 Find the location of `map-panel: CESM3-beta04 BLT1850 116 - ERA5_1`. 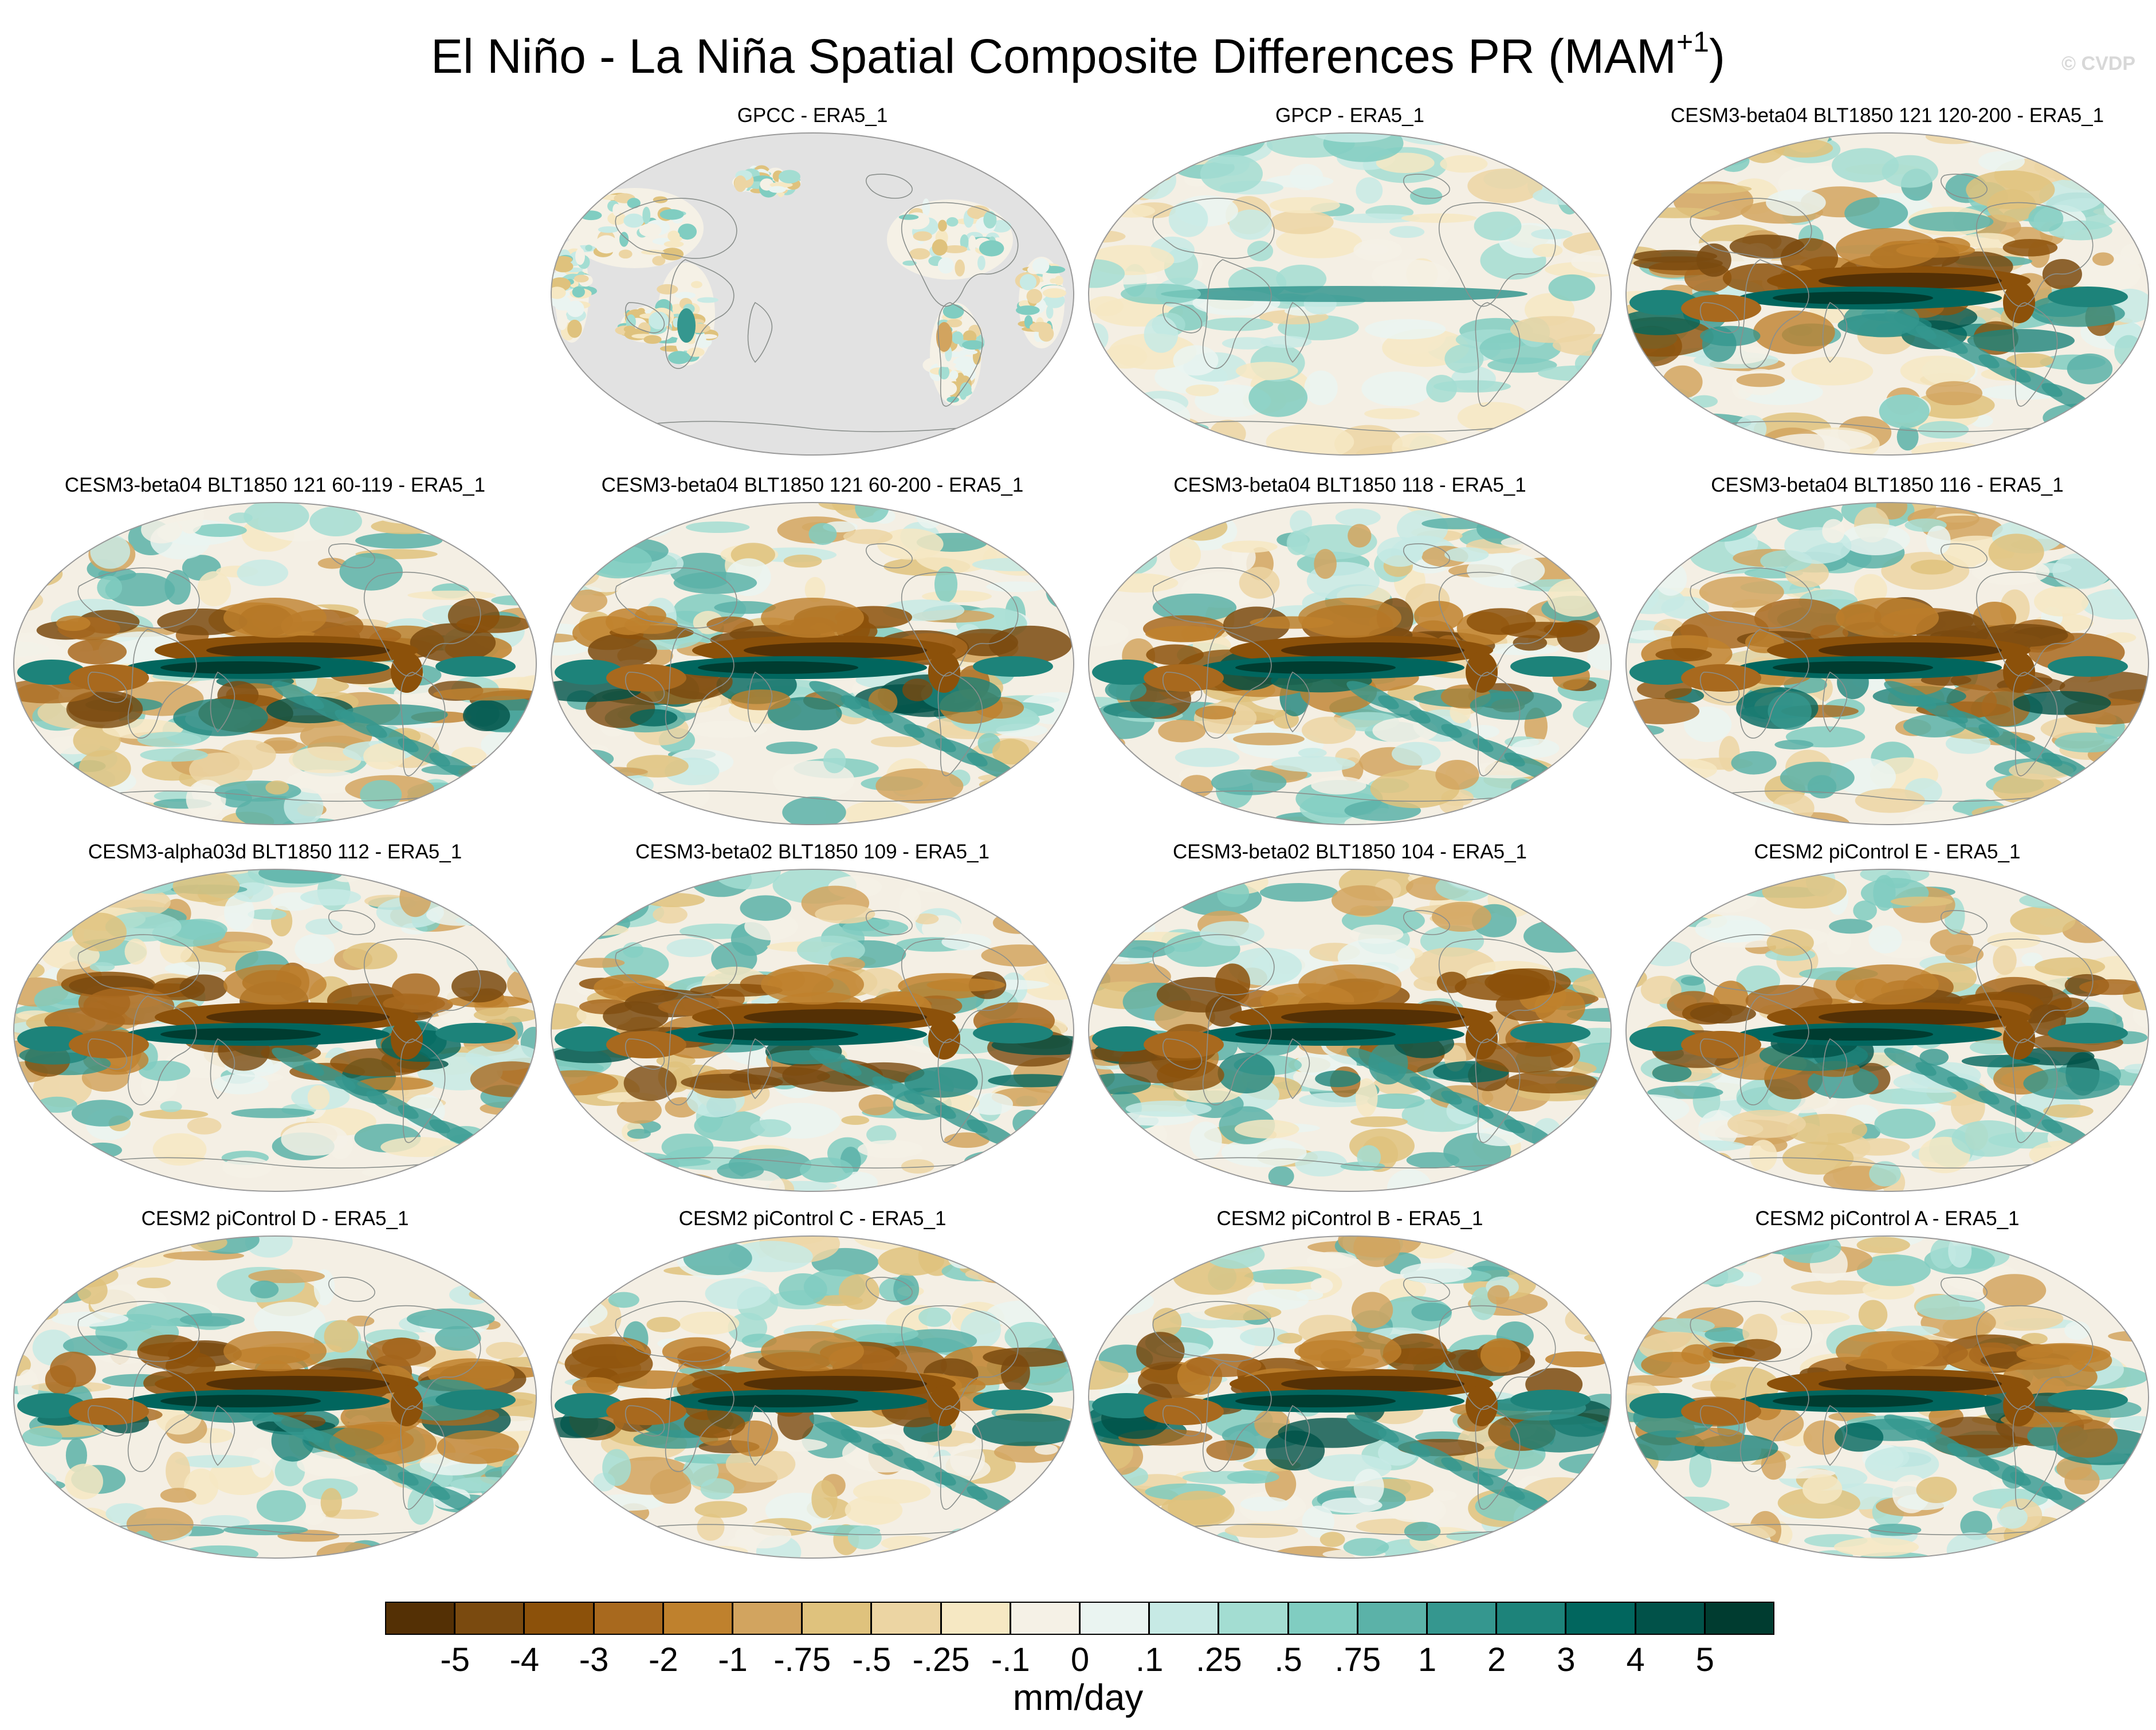

map-panel: CESM3-beta04 BLT1850 116 - ERA5_1 is located at coordinates (1887, 650).